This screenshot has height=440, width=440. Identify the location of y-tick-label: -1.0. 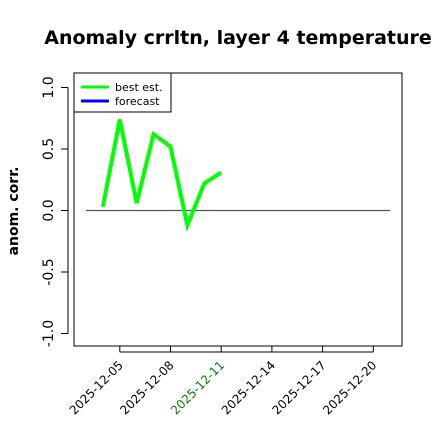
(49, 333).